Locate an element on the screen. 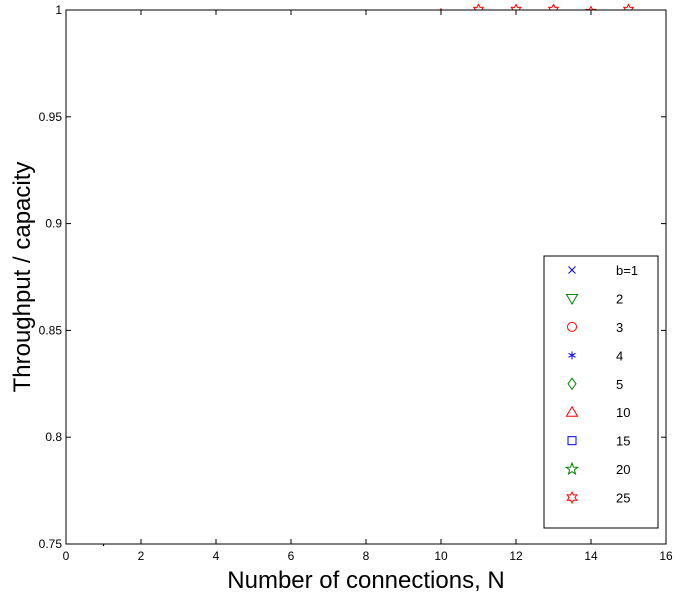 The height and width of the screenshot is (597, 674). legend-entry: 20 is located at coordinates (597, 469).